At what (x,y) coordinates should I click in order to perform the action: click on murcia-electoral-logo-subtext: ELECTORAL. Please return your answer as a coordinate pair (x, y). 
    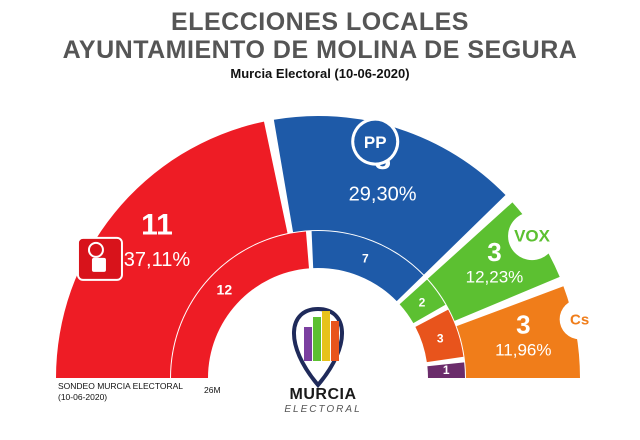
    Looking at the image, I should click on (323, 409).